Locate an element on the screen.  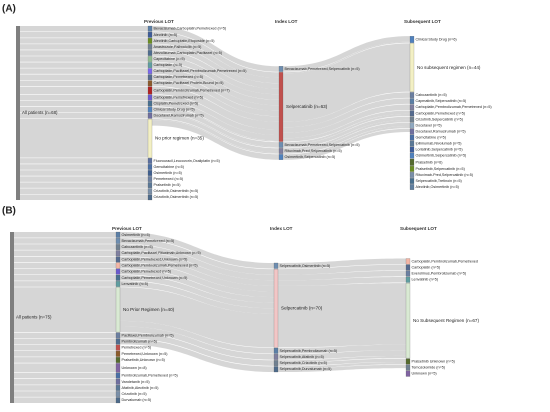
column-header: Previous LOT is located at coordinates (159, 21).